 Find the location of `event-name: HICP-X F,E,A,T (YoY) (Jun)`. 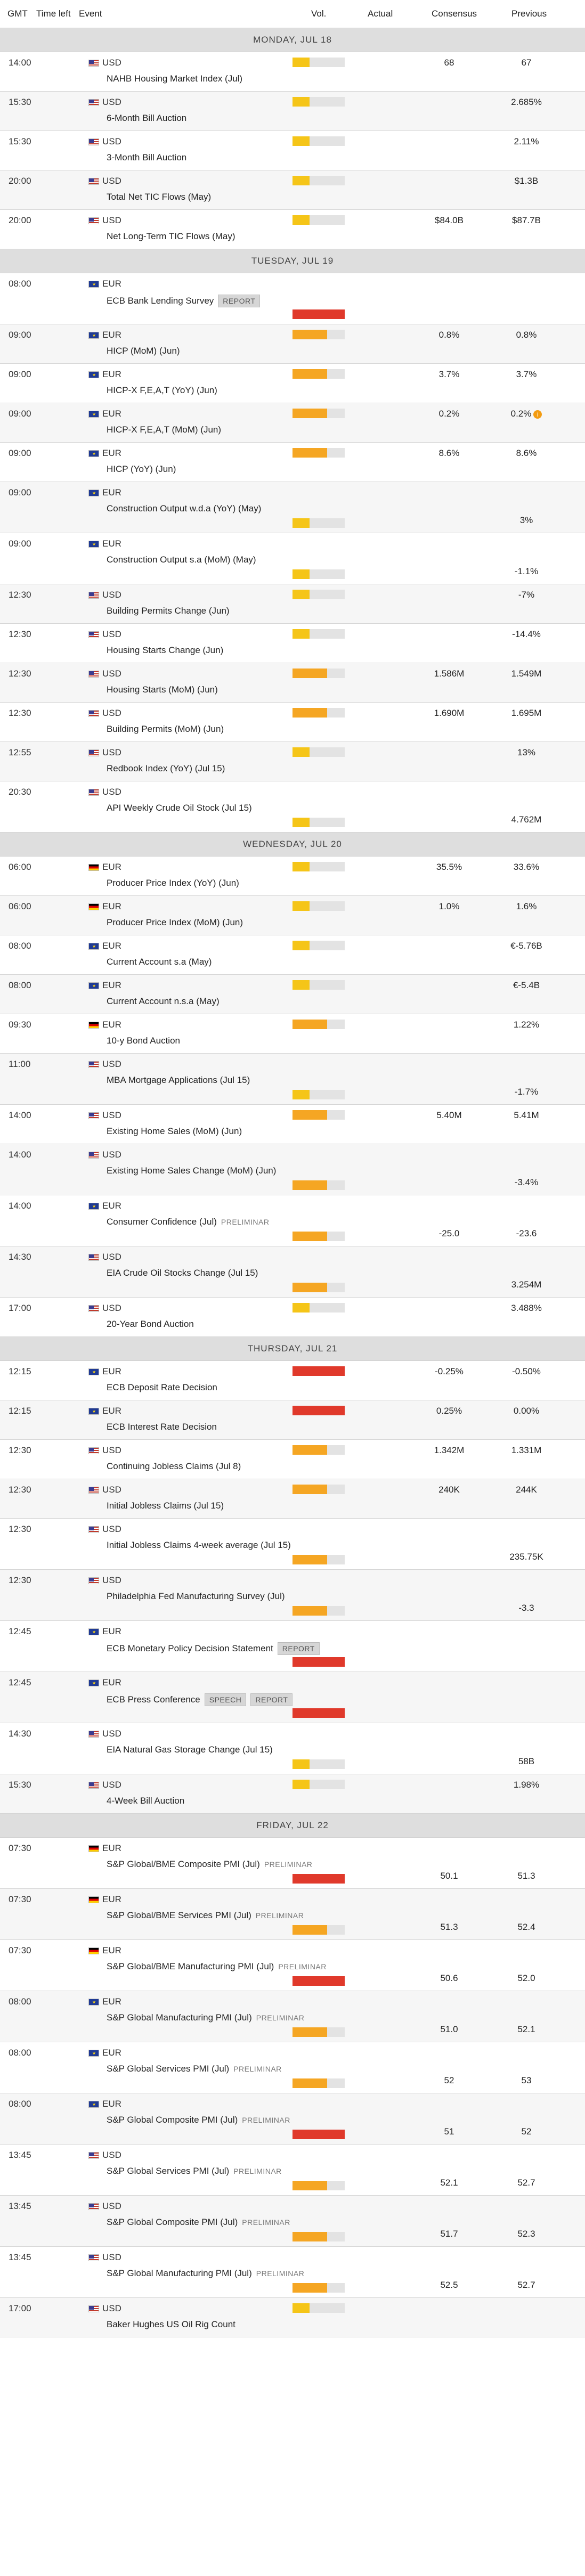

event-name: HICP-X F,E,A,T (YoY) (Jun) is located at coordinates (162, 390).